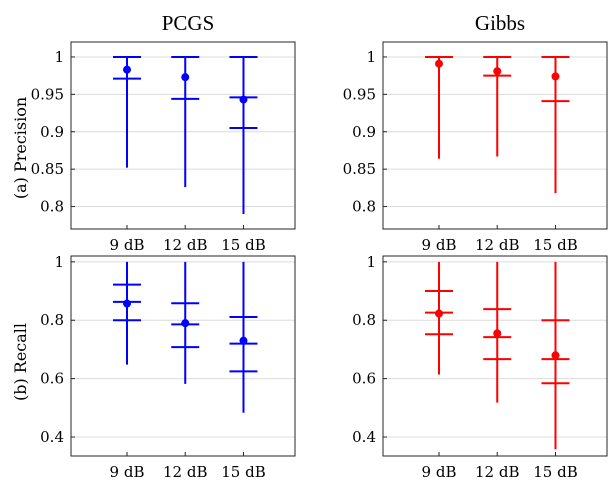 The height and width of the screenshot is (483, 615). Describe the element at coordinates (188, 23) in the screenshot. I see `title-pcgs: PCGS` at that location.